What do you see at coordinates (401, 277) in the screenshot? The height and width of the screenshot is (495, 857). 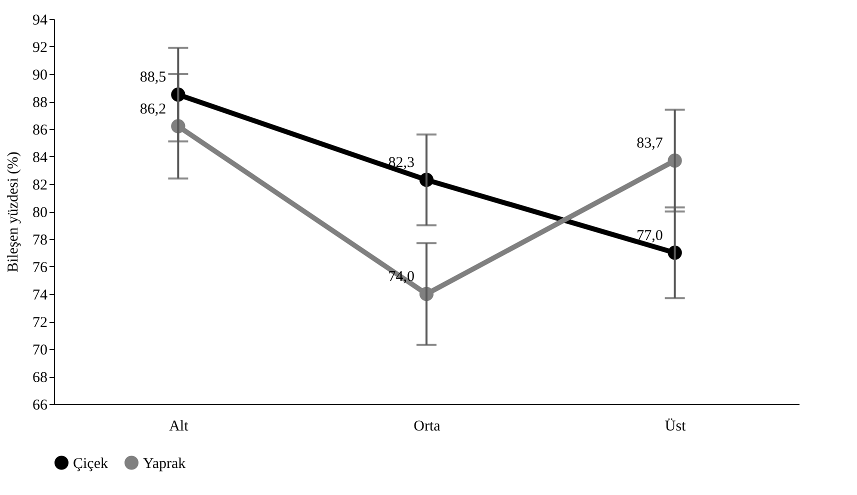 I see `data-label: 74,0` at bounding box center [401, 277].